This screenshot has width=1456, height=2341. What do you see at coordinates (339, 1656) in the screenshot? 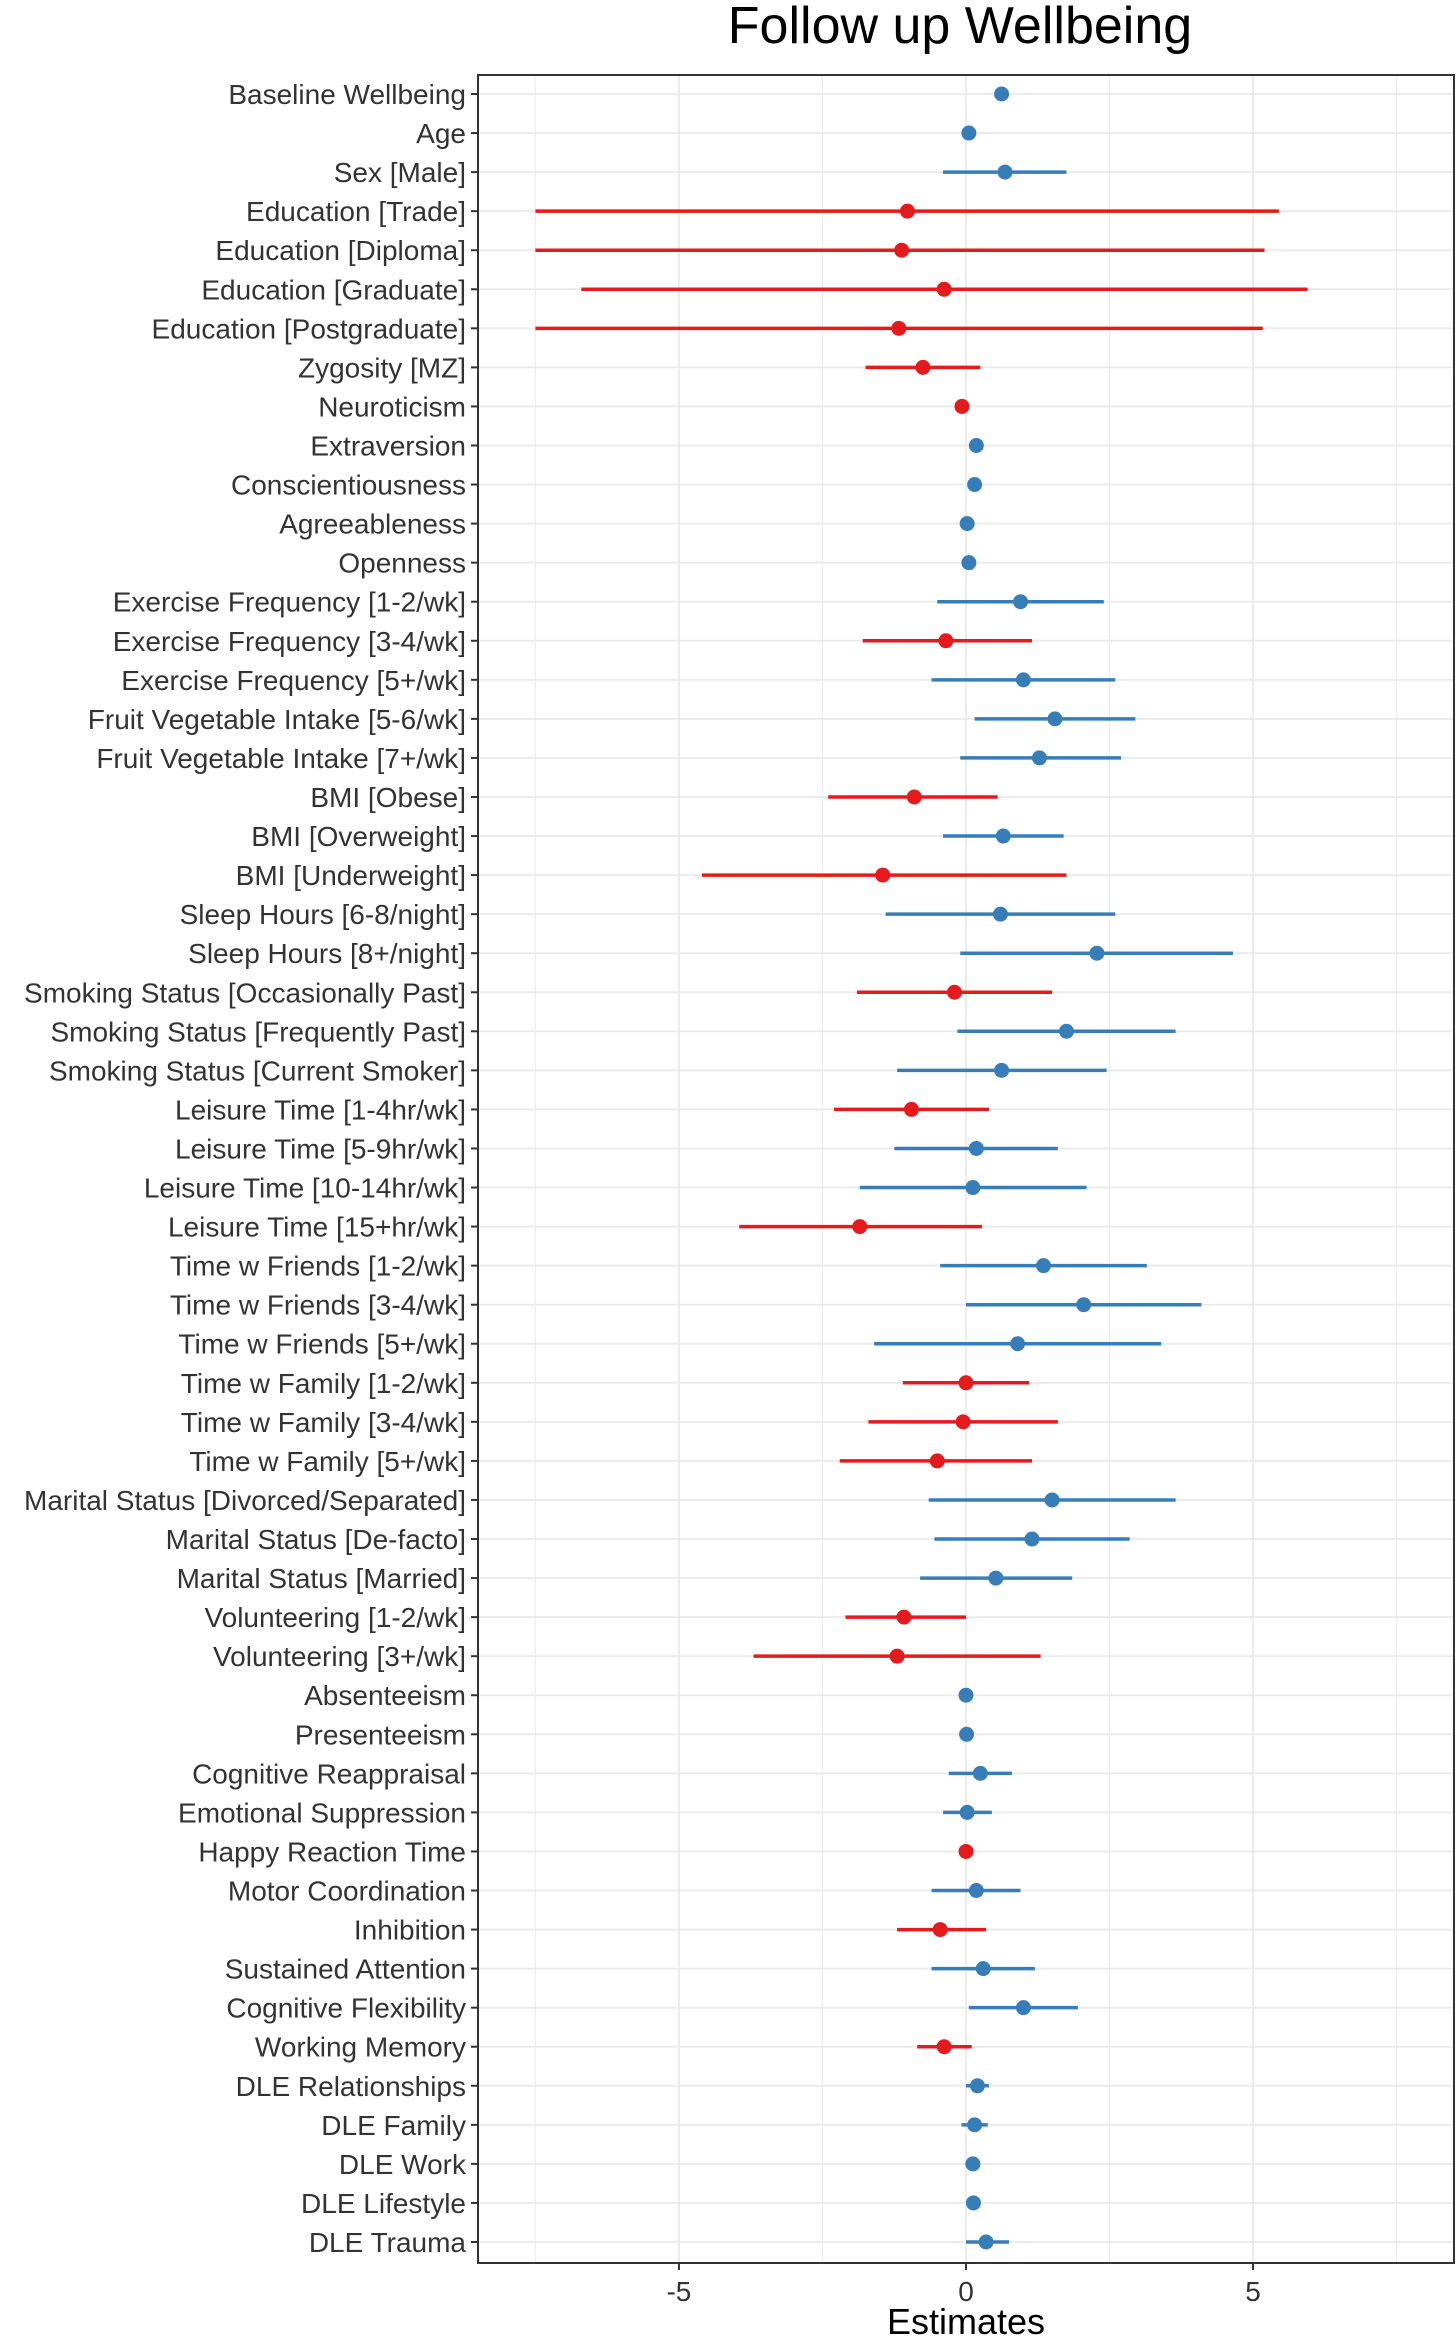
I see `y-label-volunteering-3-wk: Volunteering [3+/wk]` at bounding box center [339, 1656].